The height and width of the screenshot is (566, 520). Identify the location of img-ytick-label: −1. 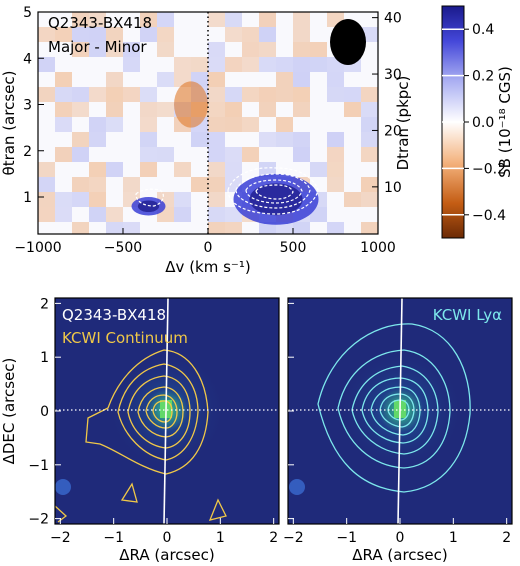
(38, 466).